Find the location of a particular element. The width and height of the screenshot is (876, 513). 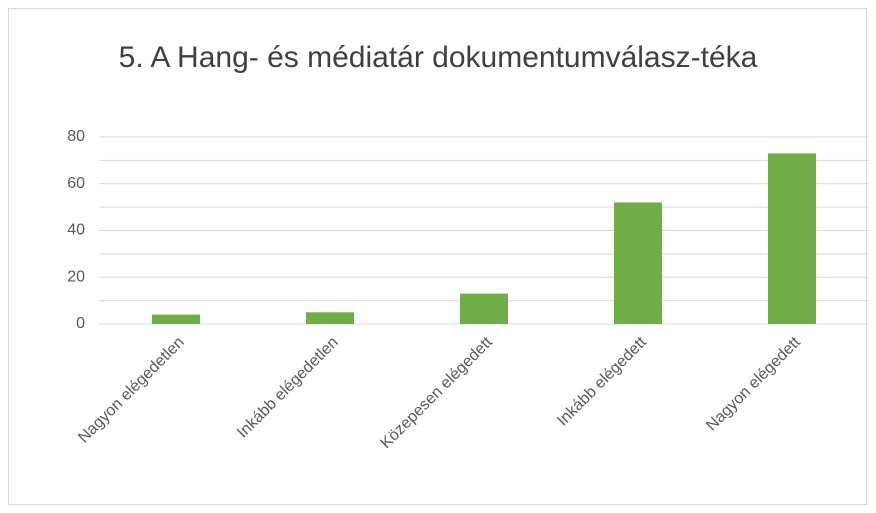

x-tick-label: Közepesen elégedett is located at coordinates (436, 392).